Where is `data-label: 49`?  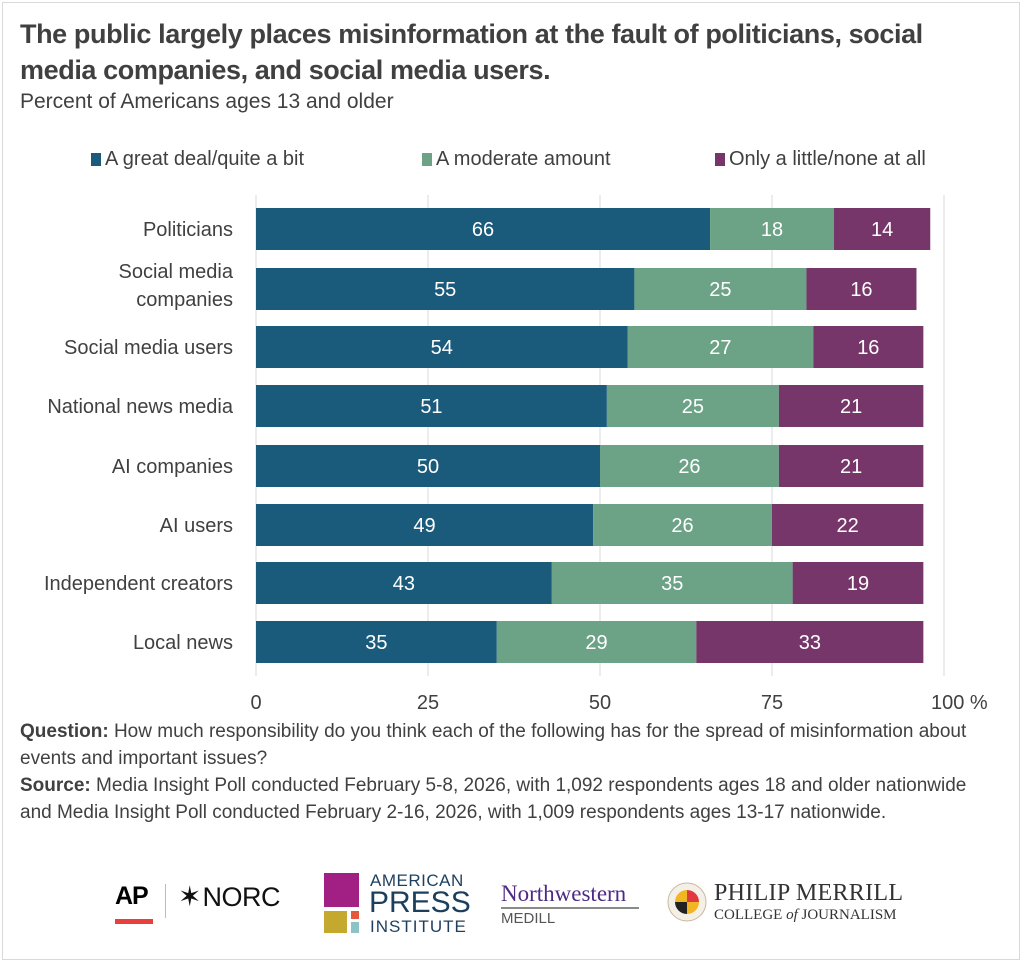
data-label: 49 is located at coordinates (424, 526).